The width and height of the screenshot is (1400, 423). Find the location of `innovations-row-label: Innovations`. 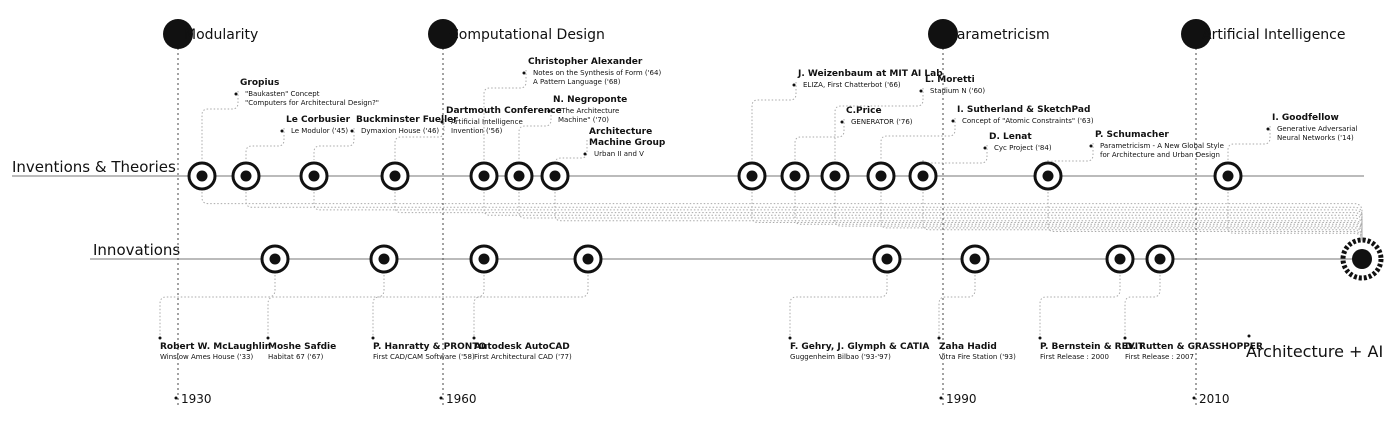

innovations-row-label: Innovations is located at coordinates (136, 250).